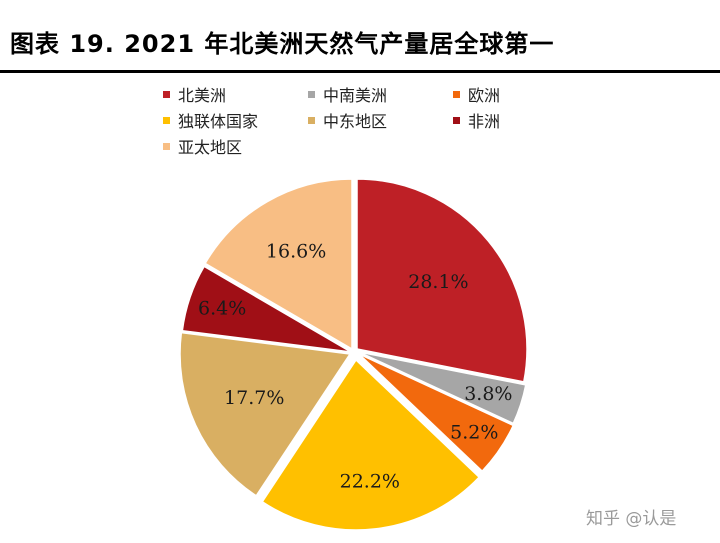  I want to click on legend-item: 亚太地区, so click(235, 146).